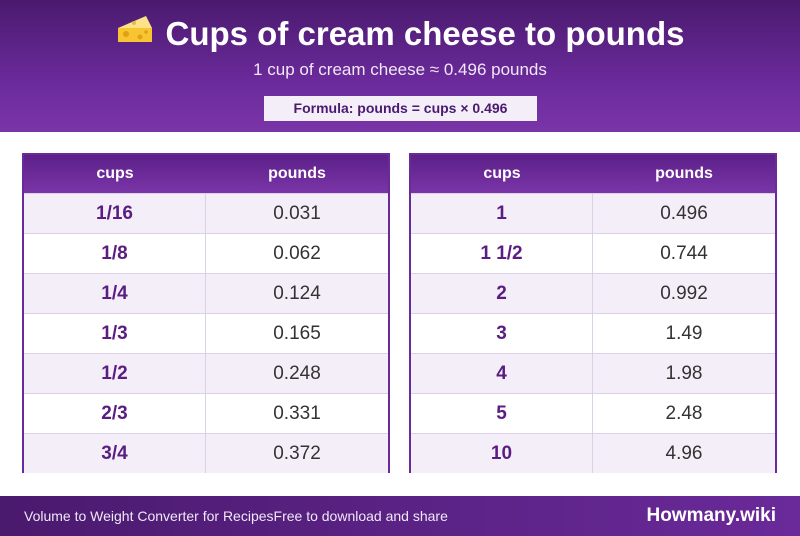 This screenshot has width=800, height=536. What do you see at coordinates (502, 453) in the screenshot?
I see `cups-cell: 10` at bounding box center [502, 453].